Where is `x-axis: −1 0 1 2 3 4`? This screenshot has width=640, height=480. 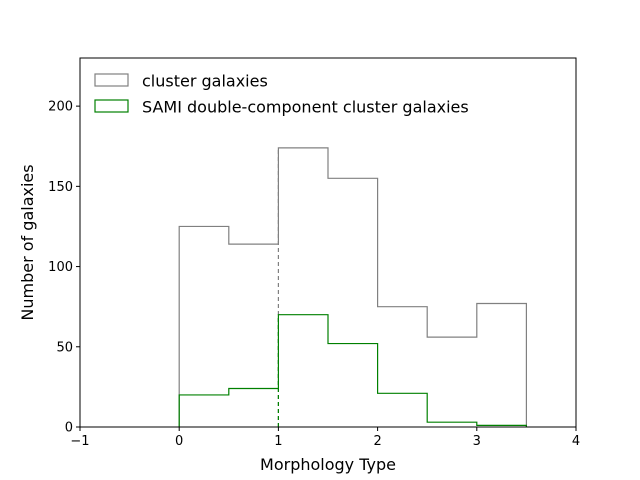
x-axis: −1 0 1 2 3 4 is located at coordinates (325, 438).